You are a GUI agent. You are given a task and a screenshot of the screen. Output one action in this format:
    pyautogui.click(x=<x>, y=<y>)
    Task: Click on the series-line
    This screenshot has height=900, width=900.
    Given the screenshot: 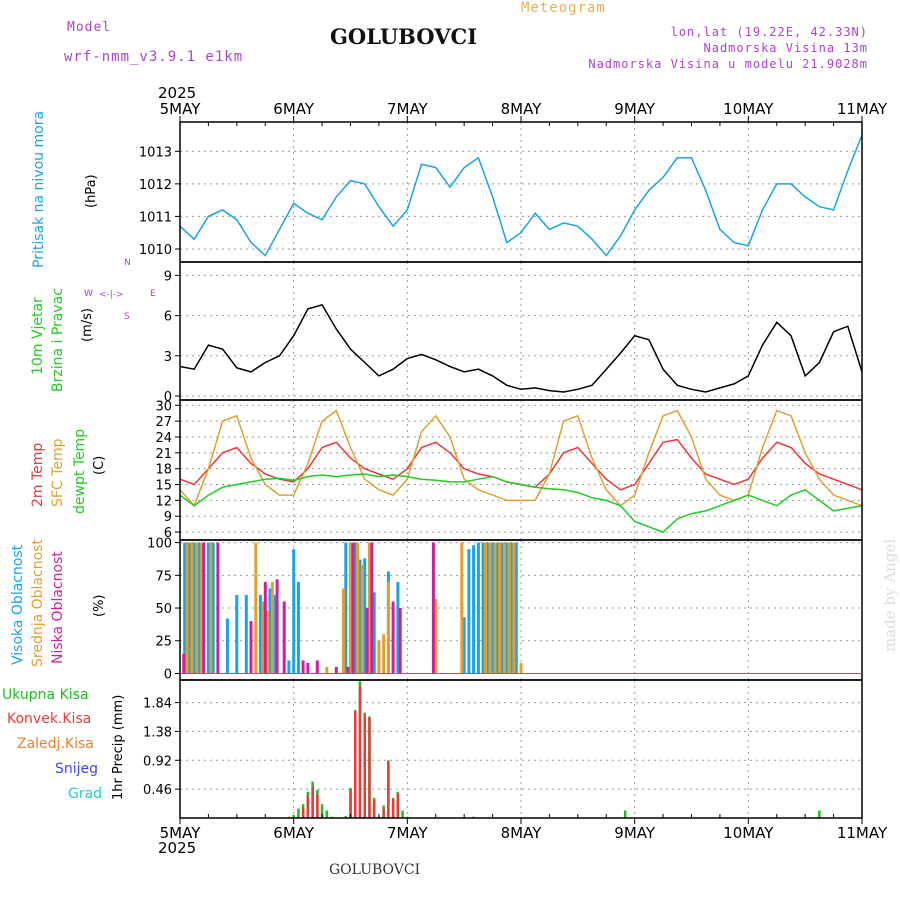 What is the action you would take?
    pyautogui.click(x=521, y=195)
    